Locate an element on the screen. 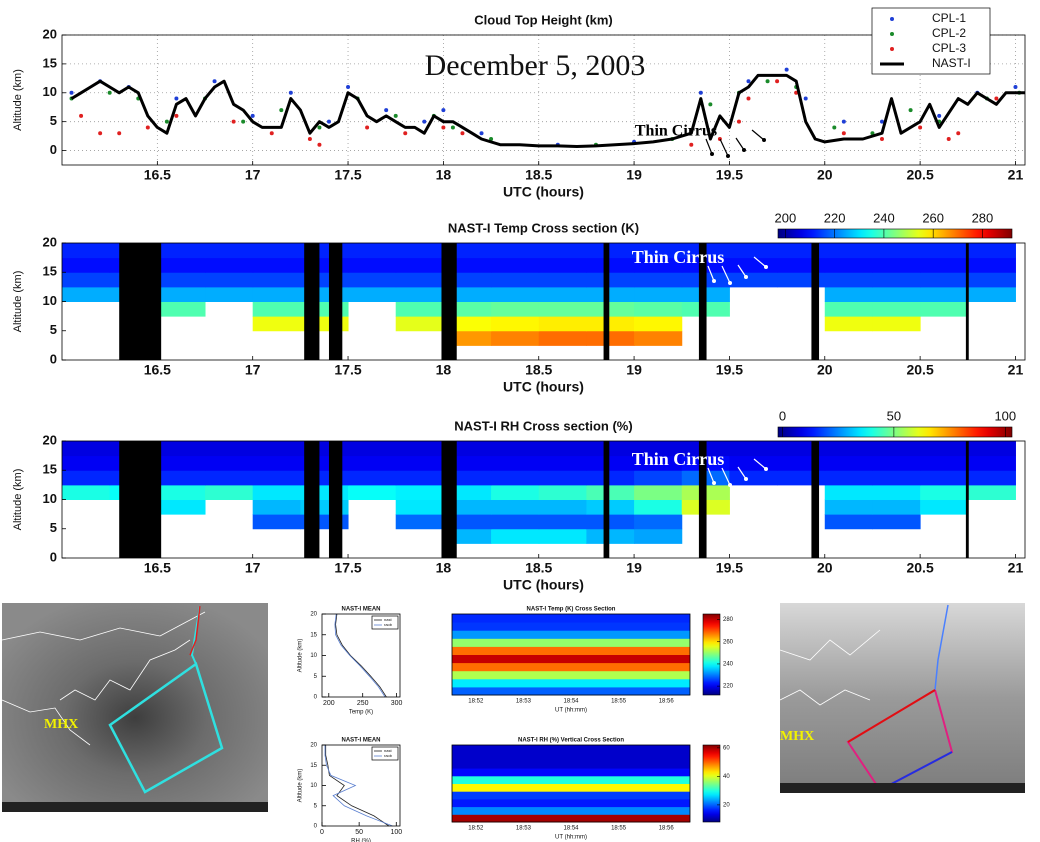  colorbar-tick-label: 280 is located at coordinates (728, 620).